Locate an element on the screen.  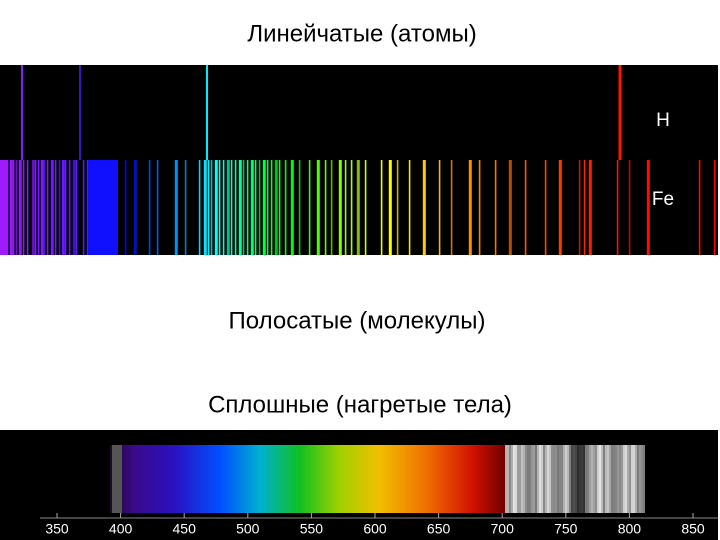
scale-label: 450 is located at coordinates (185, 529).